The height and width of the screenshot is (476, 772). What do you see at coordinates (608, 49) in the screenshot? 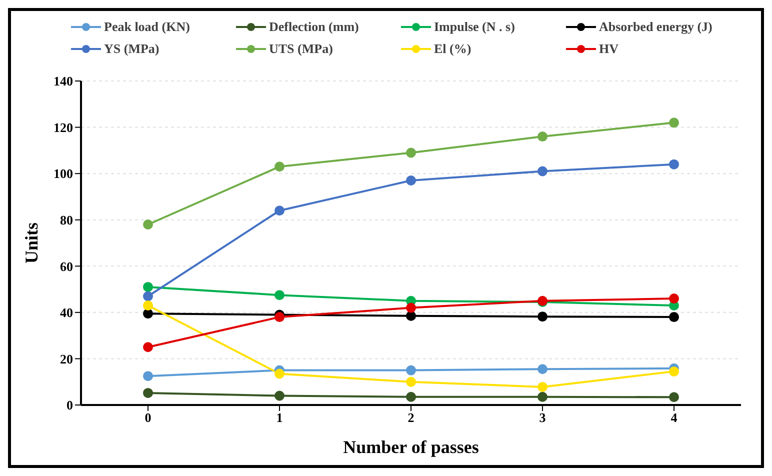
I see `legend-label: HV` at bounding box center [608, 49].